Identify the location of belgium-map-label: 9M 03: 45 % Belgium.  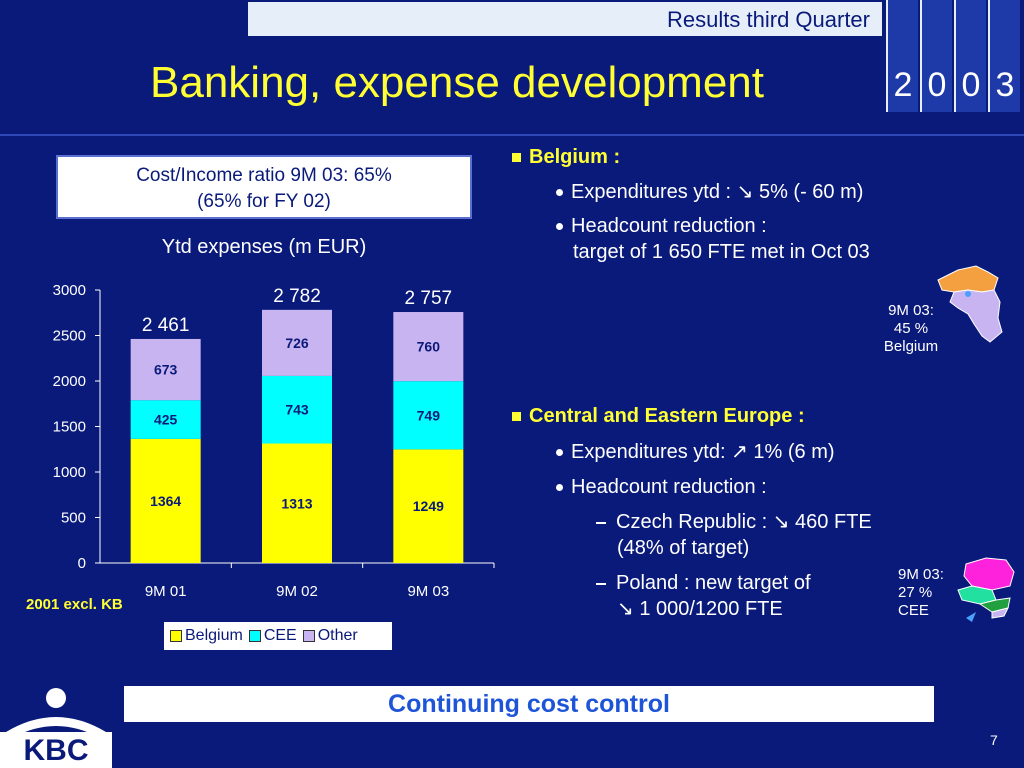
(911, 329).